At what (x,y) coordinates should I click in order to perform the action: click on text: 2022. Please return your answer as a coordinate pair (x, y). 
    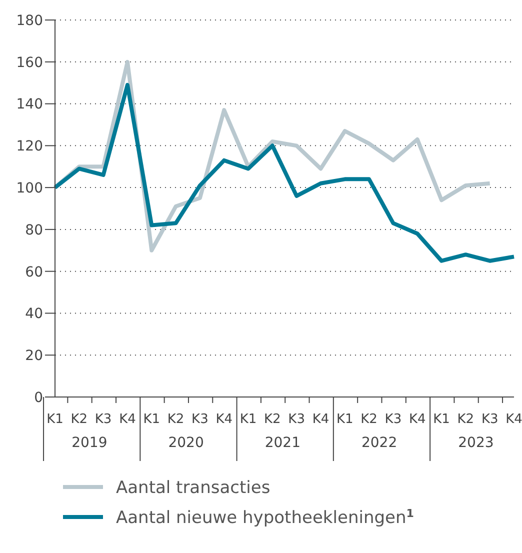
    Looking at the image, I should click on (380, 443).